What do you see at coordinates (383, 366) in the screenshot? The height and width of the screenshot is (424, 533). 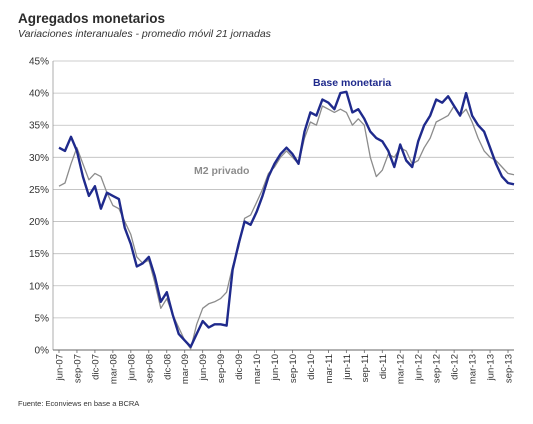 I see `x-tick-label: dic-11` at bounding box center [383, 366].